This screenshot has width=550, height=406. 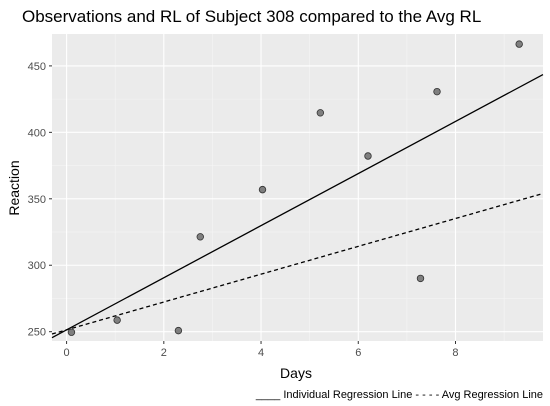 What do you see at coordinates (14, 187) in the screenshot?
I see `y-axis-title: Reaction` at bounding box center [14, 187].